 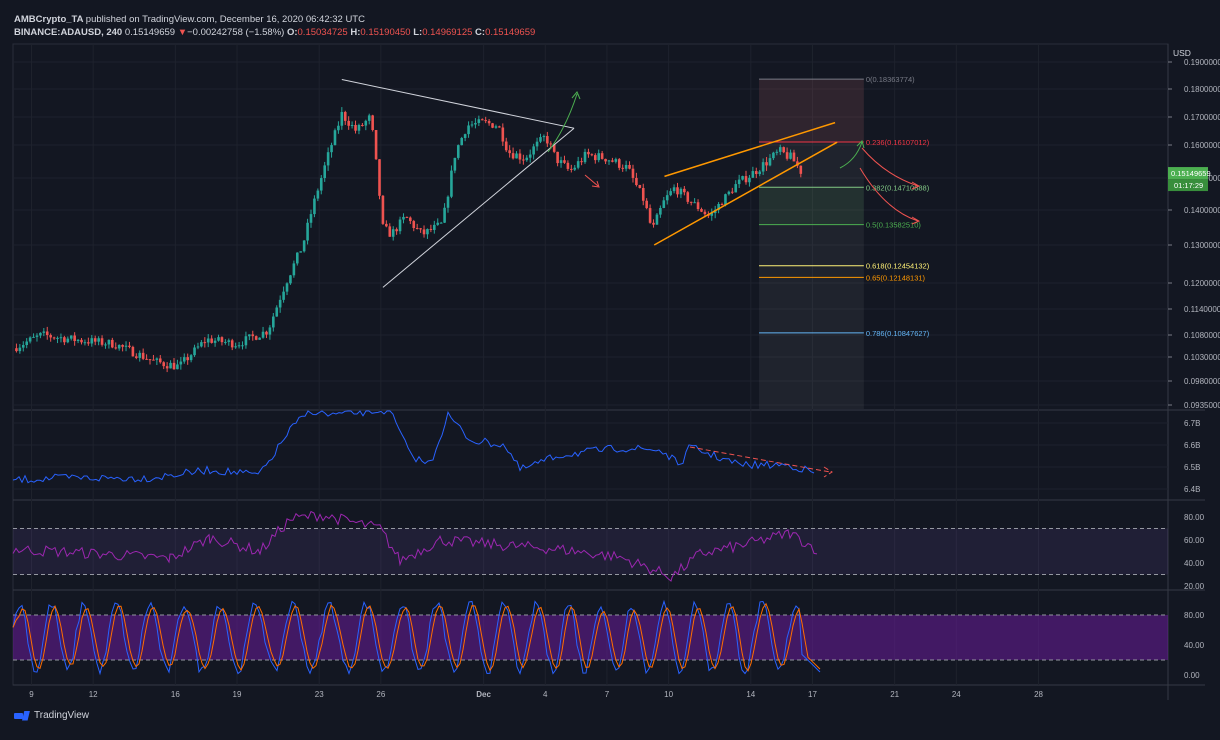 I want to click on symbol-label: BINANCE:ADAUSD, 240, so click(x=68, y=32).